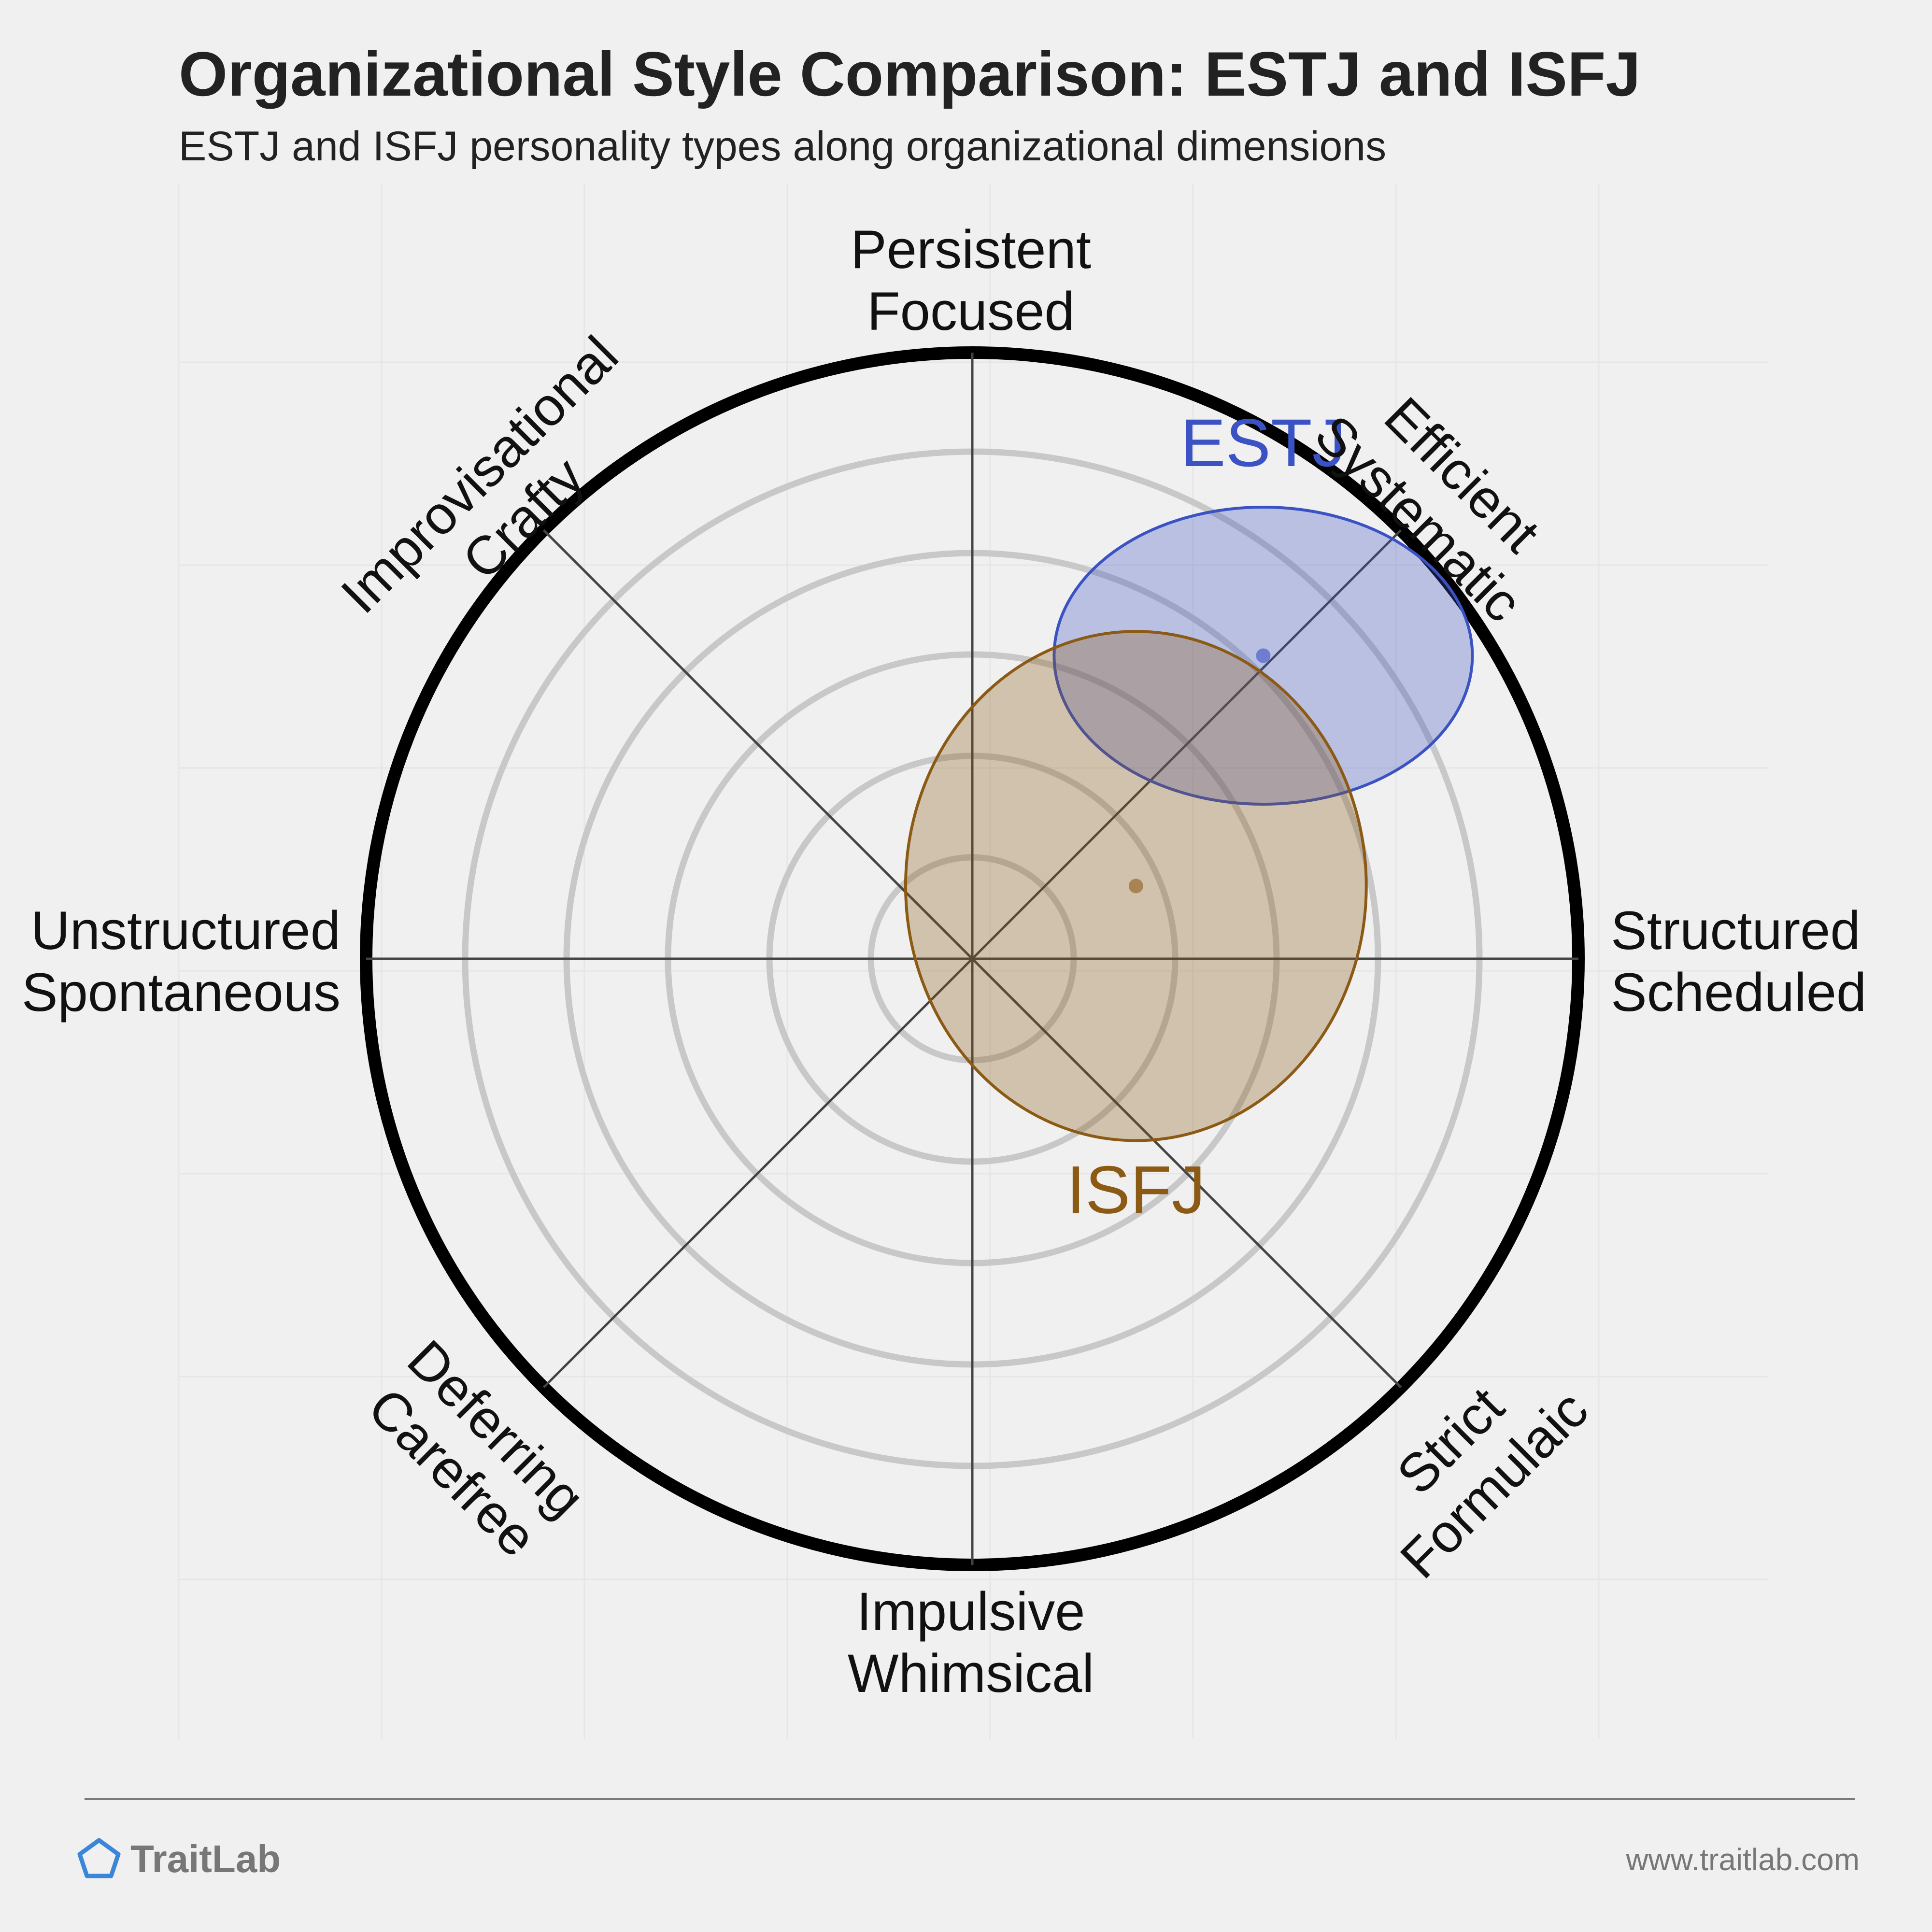 The width and height of the screenshot is (1932, 1932). Describe the element at coordinates (1189, 816) in the screenshot. I see `series-layer: ESTJ ISFJ` at that location.